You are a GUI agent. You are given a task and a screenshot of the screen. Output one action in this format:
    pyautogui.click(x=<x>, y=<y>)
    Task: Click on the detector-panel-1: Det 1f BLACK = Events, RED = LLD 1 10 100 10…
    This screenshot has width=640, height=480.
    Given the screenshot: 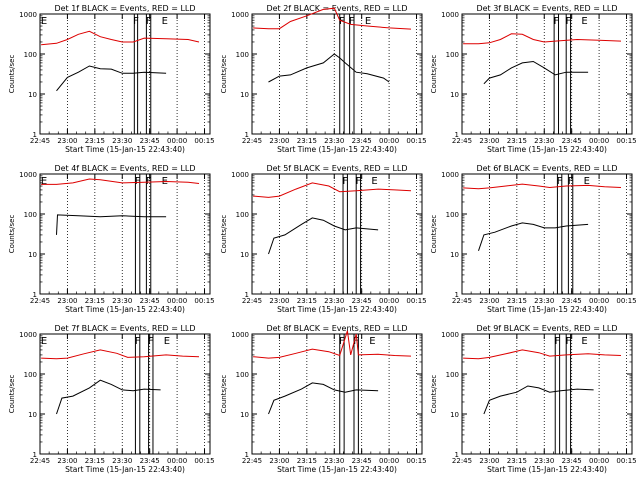 What is the action you would take?
    pyautogui.click(x=111, y=79)
    